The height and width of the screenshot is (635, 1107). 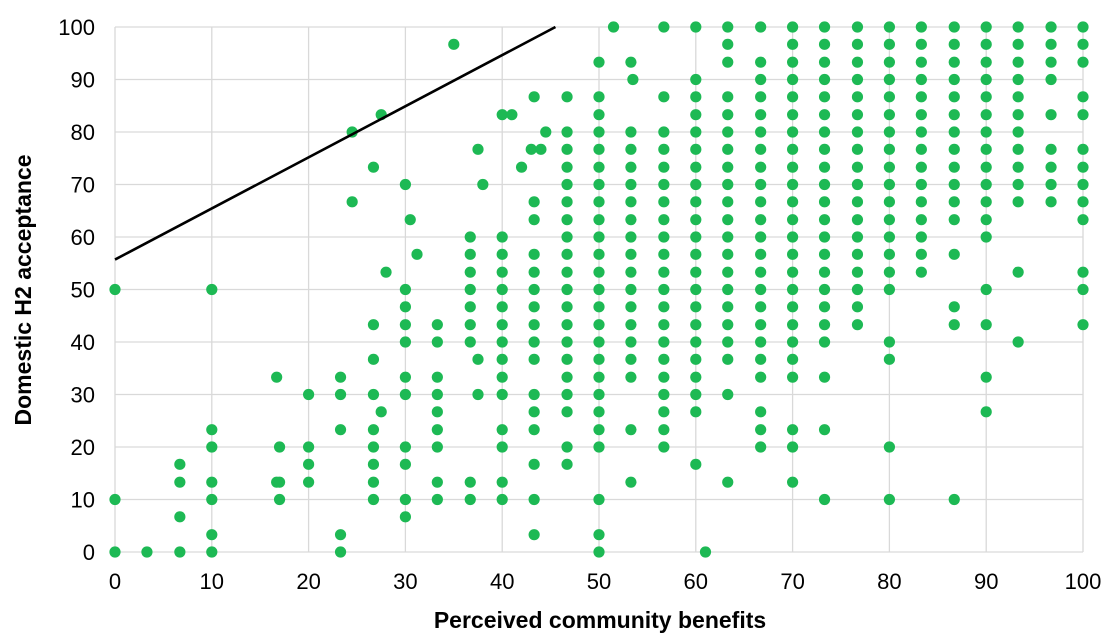 What do you see at coordinates (76, 27) in the screenshot?
I see `y-tick-label: 100` at bounding box center [76, 27].